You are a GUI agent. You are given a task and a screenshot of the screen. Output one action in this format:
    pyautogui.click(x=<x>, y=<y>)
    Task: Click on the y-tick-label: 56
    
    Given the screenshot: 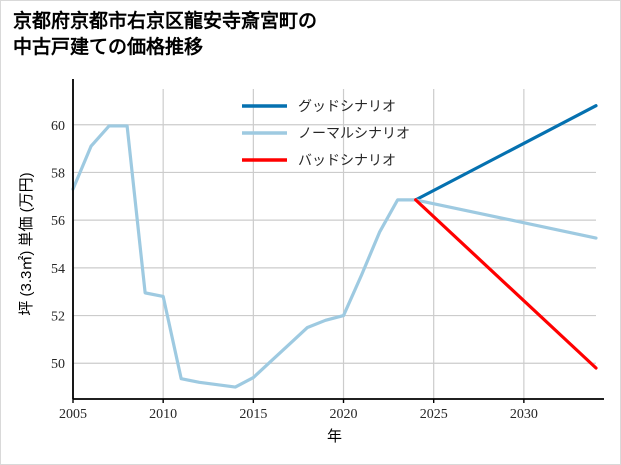 What is the action you would take?
    pyautogui.click(x=58, y=221)
    